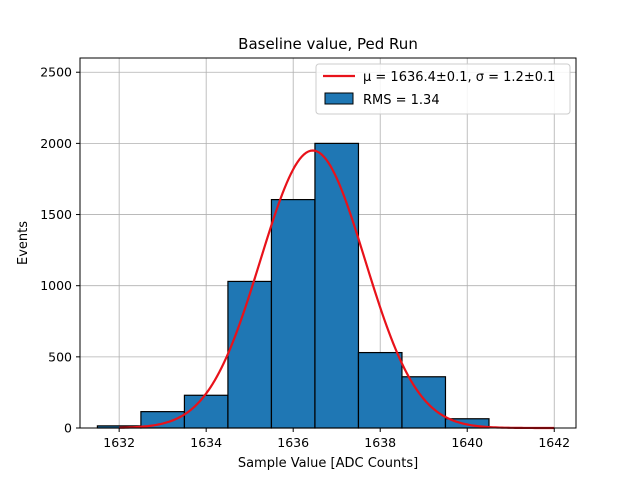 Image resolution: width=640 pixels, height=480 pixels. Describe the element at coordinates (68, 428) in the screenshot. I see `y-tick-label: 0` at that location.